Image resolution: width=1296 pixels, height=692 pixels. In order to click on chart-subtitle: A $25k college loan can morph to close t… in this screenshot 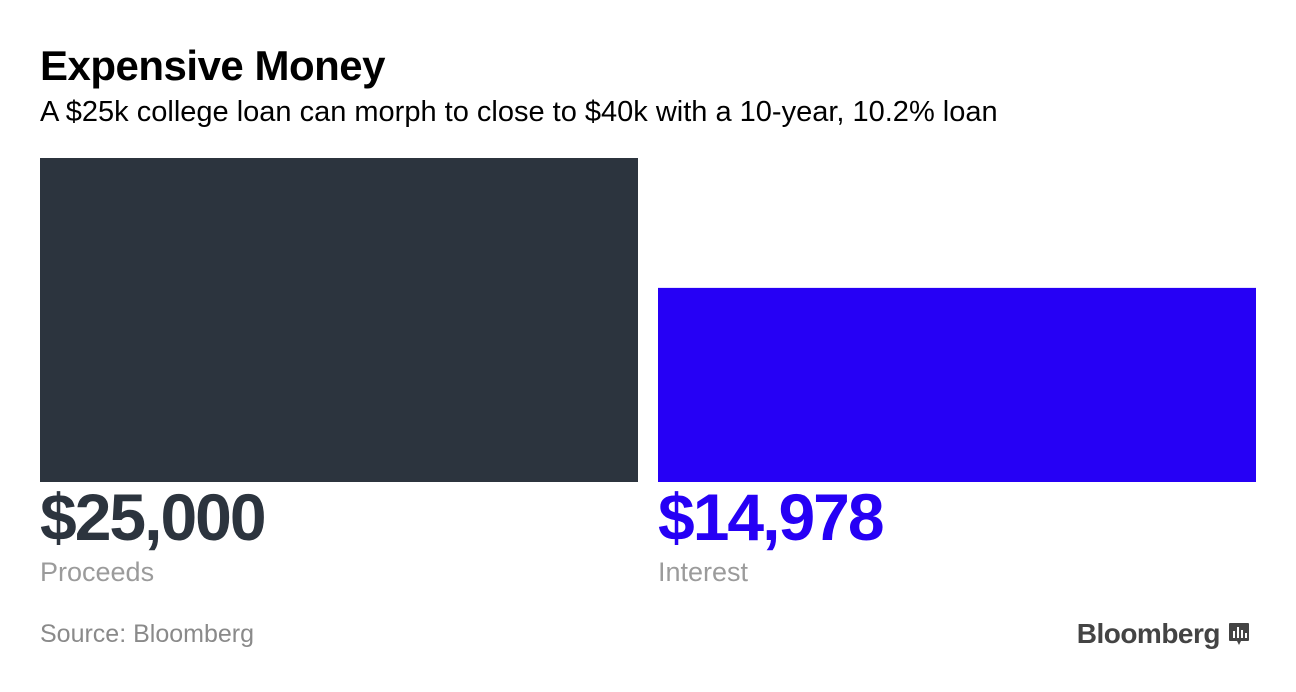, I will do `click(519, 112)`.